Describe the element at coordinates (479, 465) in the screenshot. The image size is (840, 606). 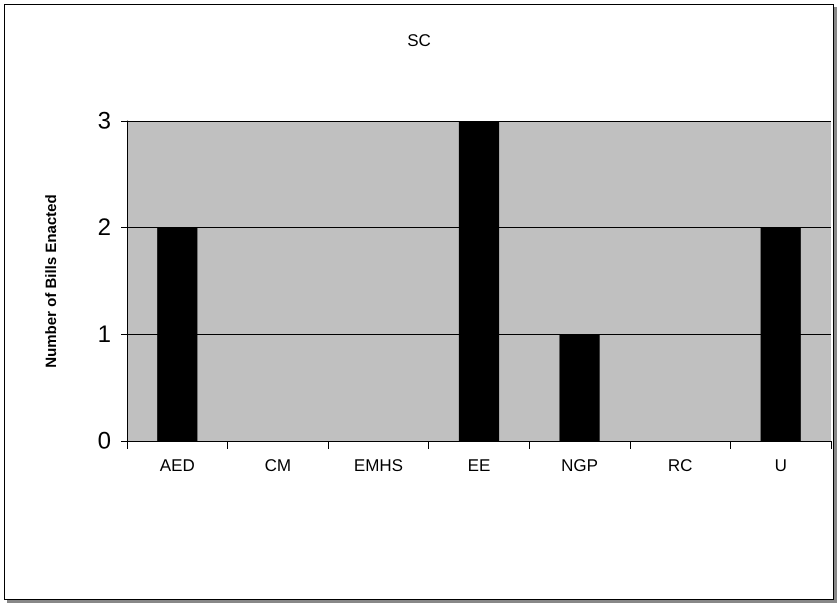
I see `x-tick-label: EE` at that location.